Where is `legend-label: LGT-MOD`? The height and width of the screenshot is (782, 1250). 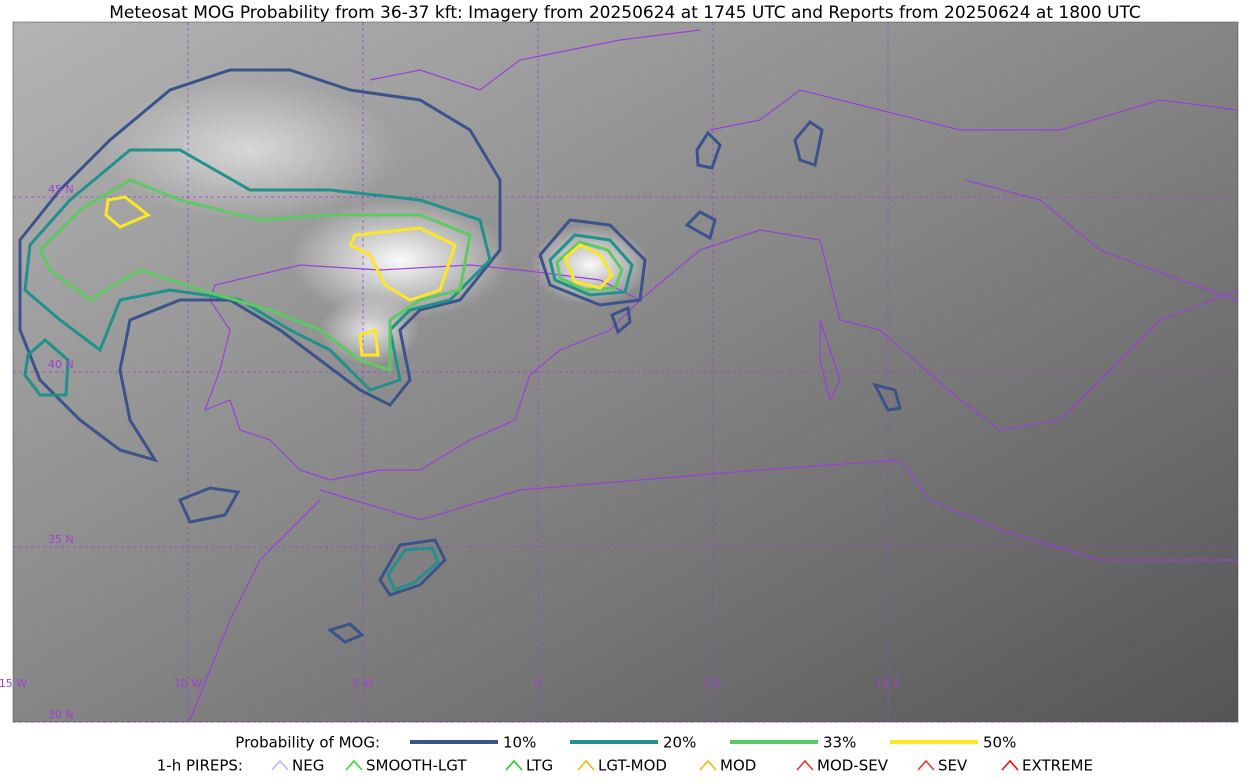
legend-label: LGT-MOD is located at coordinates (632, 766).